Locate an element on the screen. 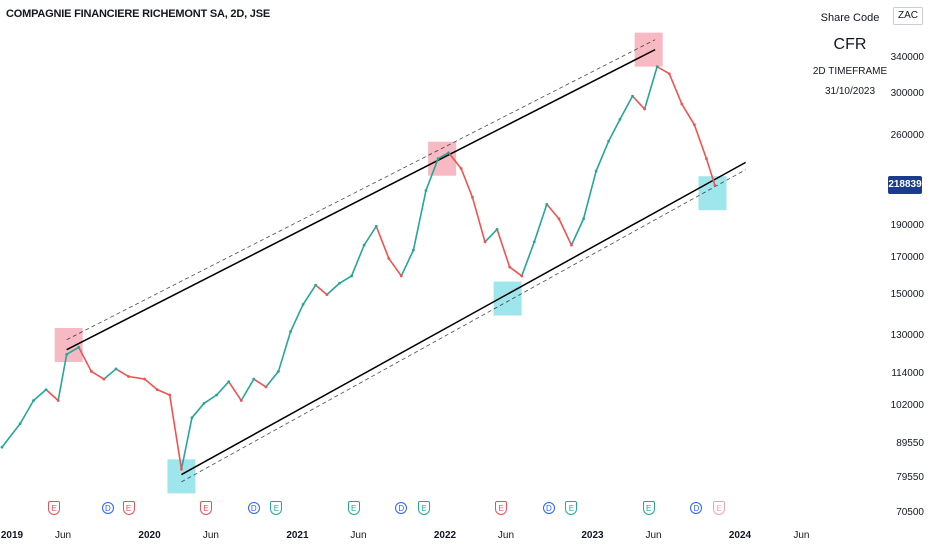  y-tick-label: 150000 is located at coordinates (907, 294).